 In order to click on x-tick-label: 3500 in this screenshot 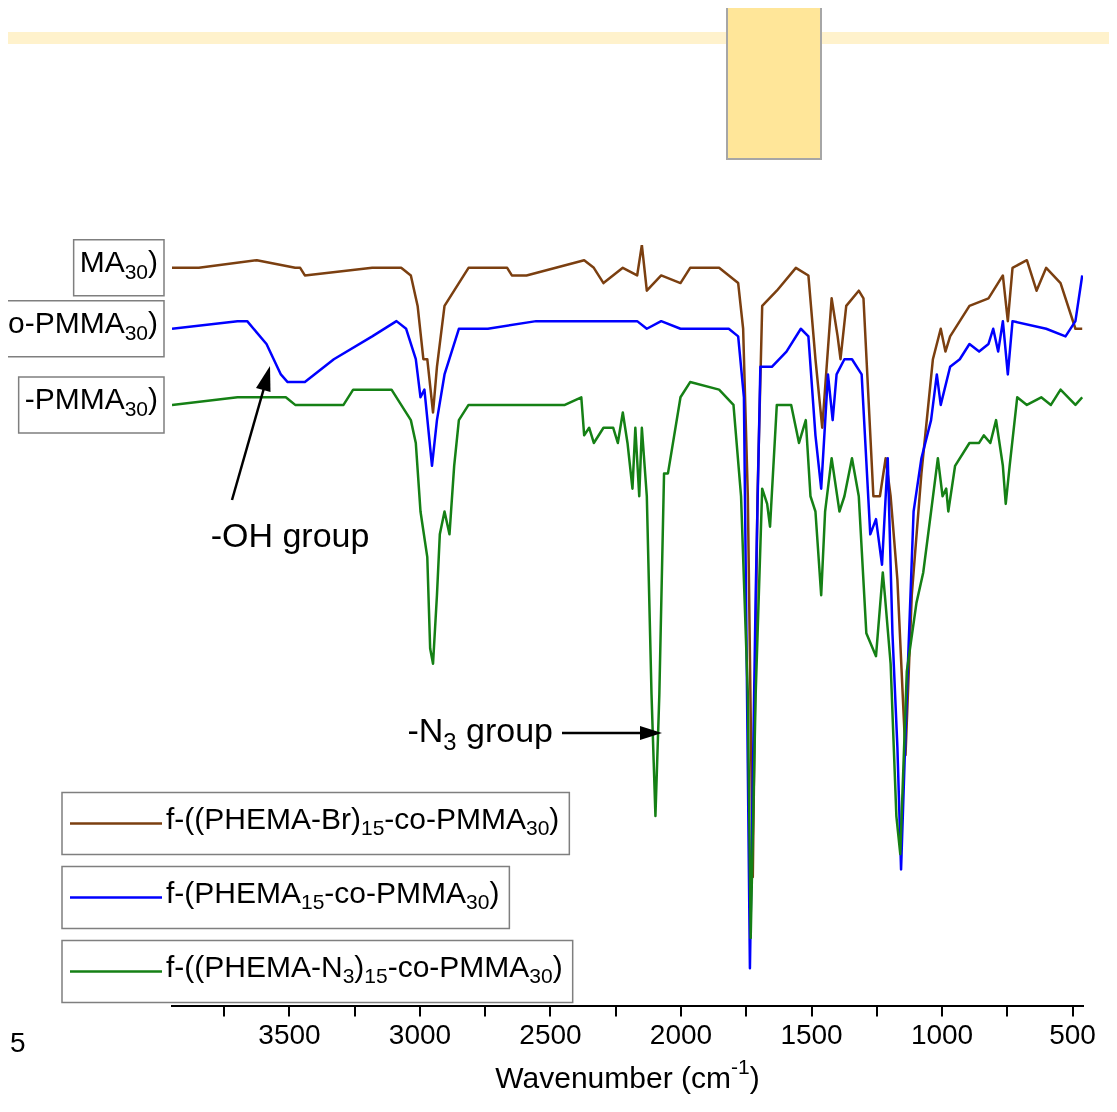, I will do `click(289, 1034)`.